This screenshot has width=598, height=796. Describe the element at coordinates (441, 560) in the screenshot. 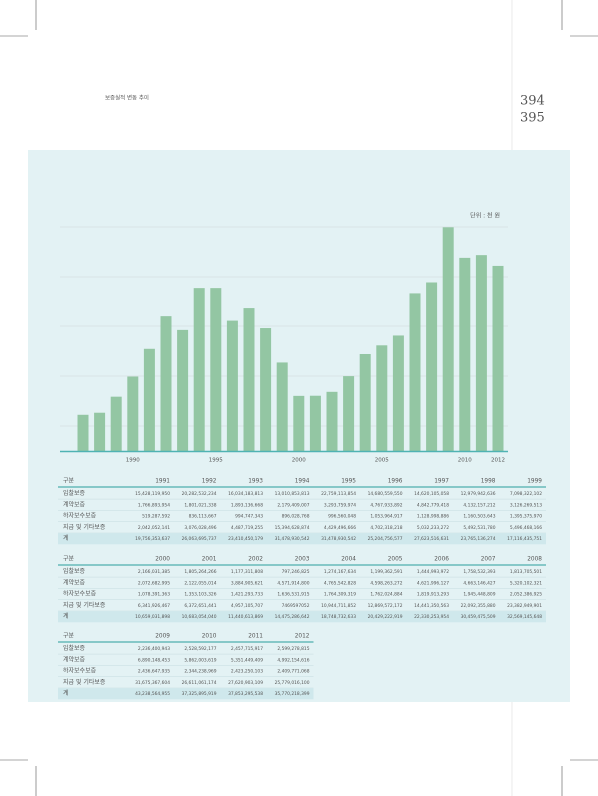

I see `column-header: 2006` at that location.